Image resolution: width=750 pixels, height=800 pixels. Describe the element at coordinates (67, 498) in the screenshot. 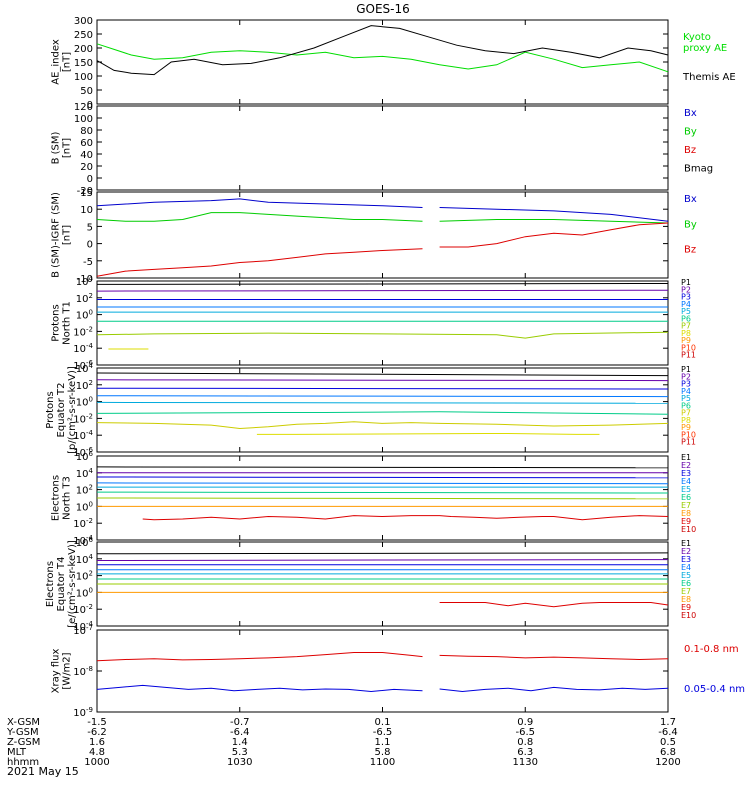

I see `y-axis-label: North T3` at that location.